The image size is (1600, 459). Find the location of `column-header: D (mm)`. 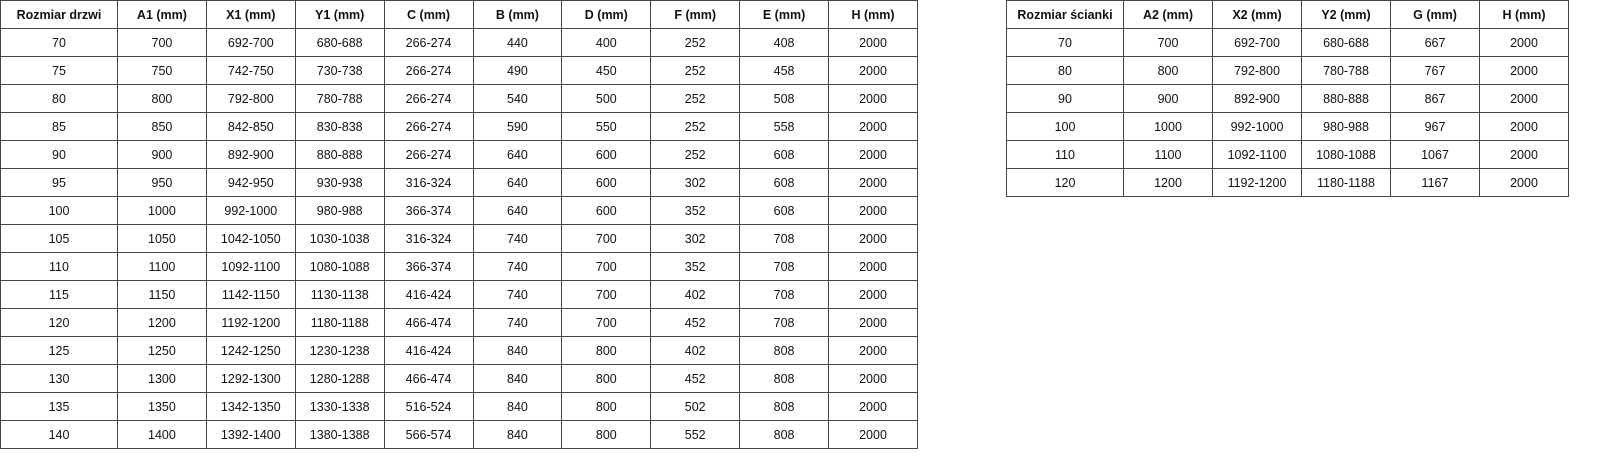

column-header: D (mm) is located at coordinates (606, 14).